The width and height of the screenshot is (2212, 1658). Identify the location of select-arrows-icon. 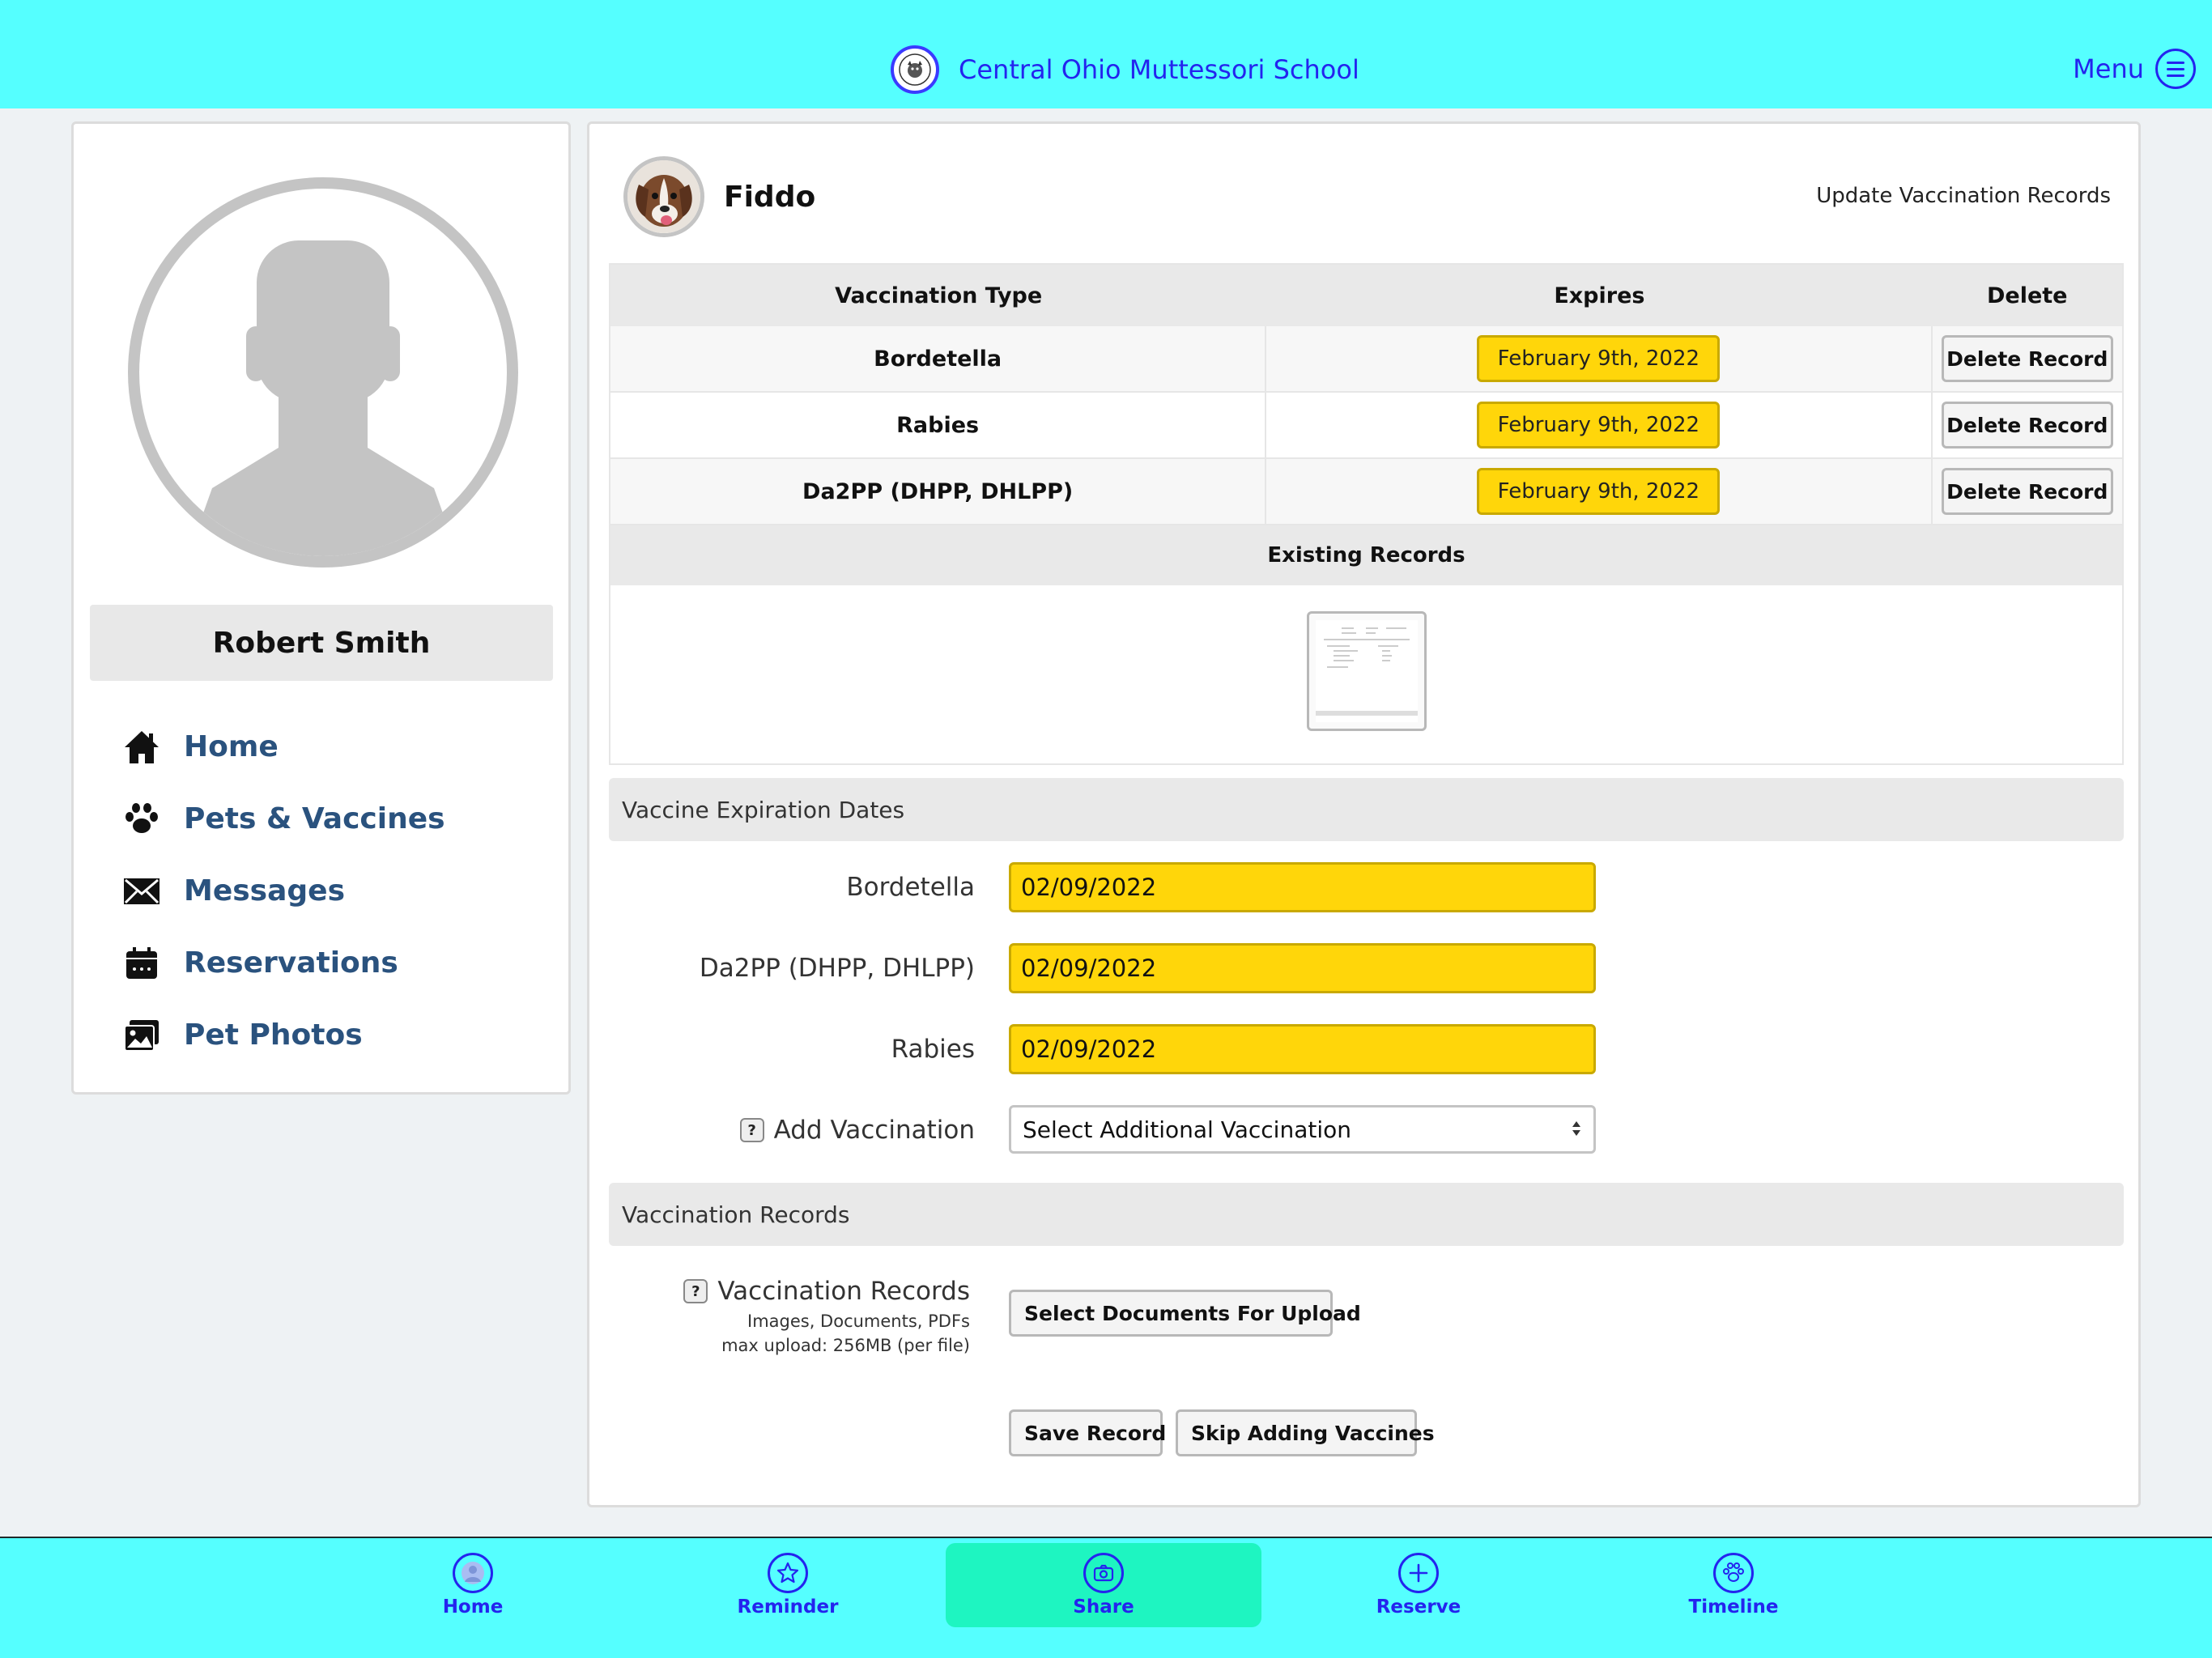
(1577, 1129).